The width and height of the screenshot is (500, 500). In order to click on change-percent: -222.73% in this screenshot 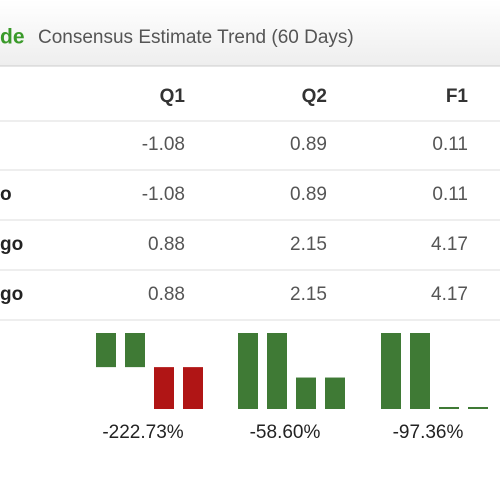, I will do `click(142, 432)`.